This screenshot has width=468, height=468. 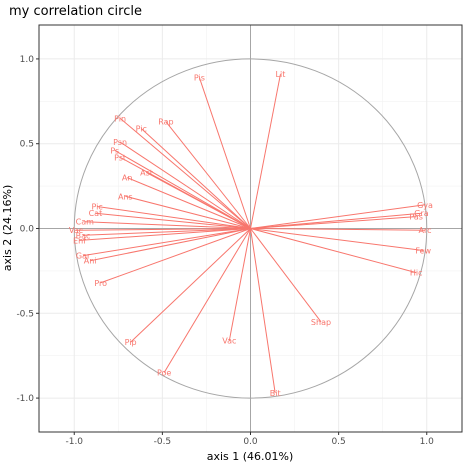 What do you see at coordinates (120, 142) in the screenshot?
I see `variable-label: Psn` at bounding box center [120, 142].